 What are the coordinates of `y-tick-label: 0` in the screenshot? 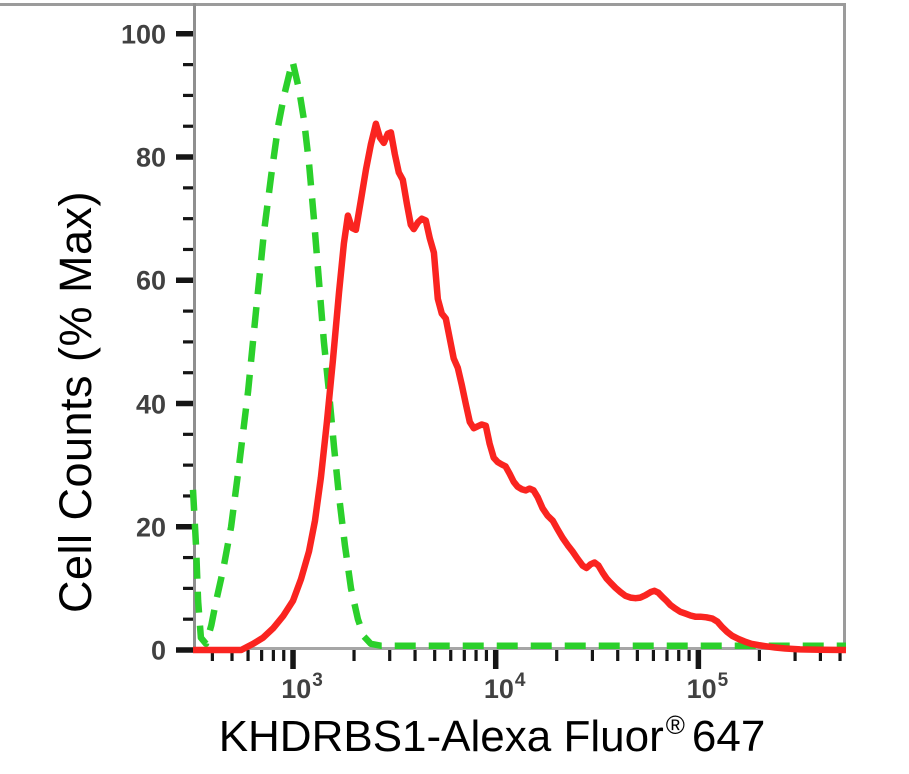 It's located at (158, 650).